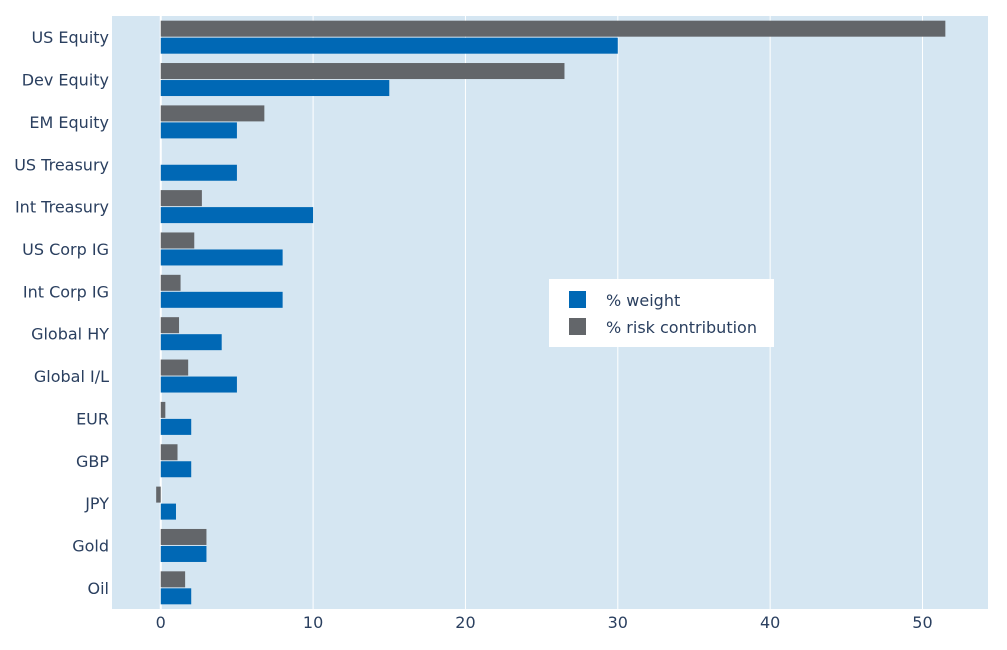  I want to click on y-tick-label: Dev Equity, so click(65, 80).